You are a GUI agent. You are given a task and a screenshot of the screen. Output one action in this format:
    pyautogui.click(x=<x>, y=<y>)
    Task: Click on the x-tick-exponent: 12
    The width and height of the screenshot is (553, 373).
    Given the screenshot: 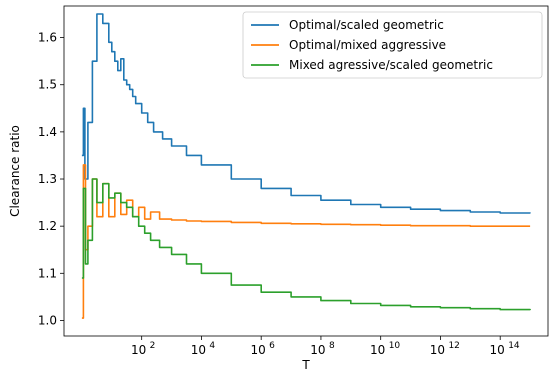 What is the action you would take?
    pyautogui.click(x=453, y=346)
    